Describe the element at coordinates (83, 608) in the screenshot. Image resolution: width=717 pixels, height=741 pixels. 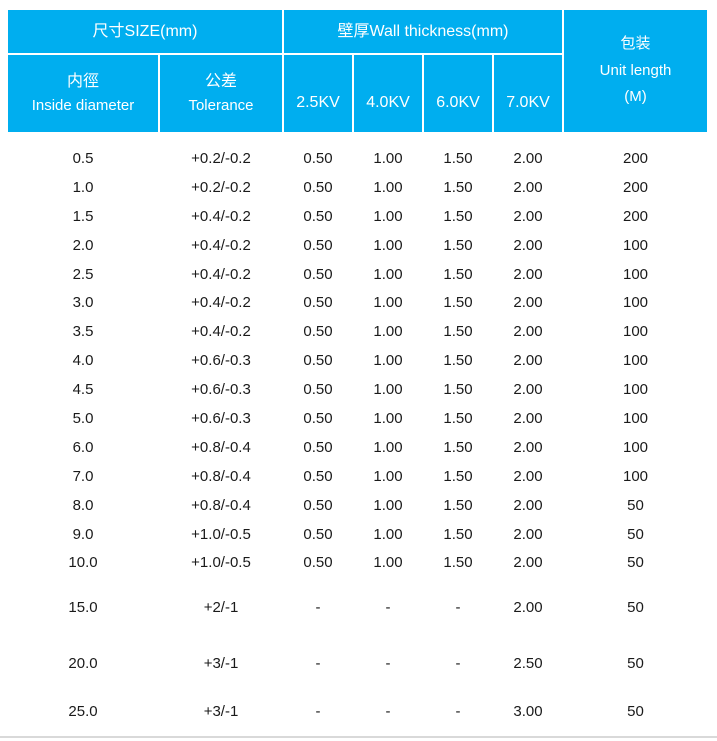
I see `cell-inside-diameter: 15.0` at that location.